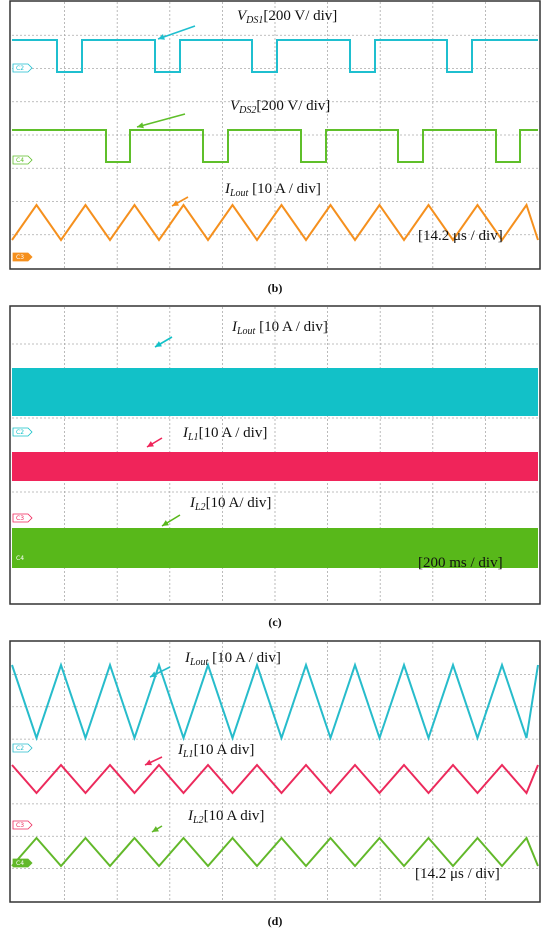 The image size is (550, 938). What do you see at coordinates (254, 20) in the screenshot?
I see `trace-subscript: DS1` at bounding box center [254, 20].